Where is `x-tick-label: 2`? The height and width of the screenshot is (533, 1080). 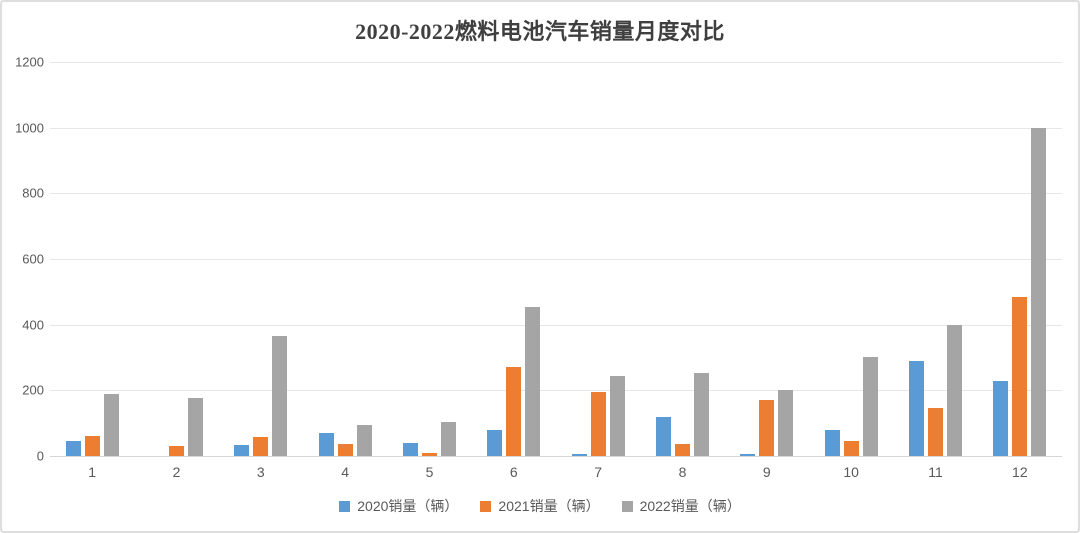 x-tick-label: 2 is located at coordinates (176, 472).